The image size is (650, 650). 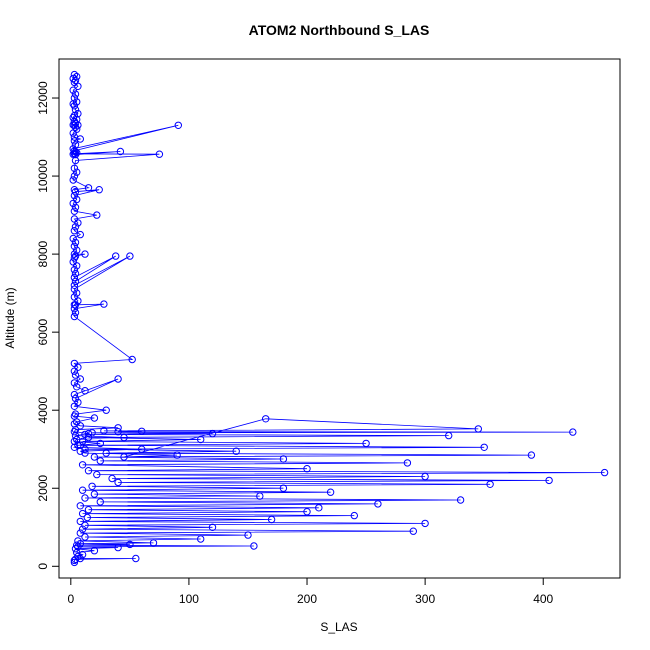 I want to click on x-tick-label: 100, so click(x=189, y=599).